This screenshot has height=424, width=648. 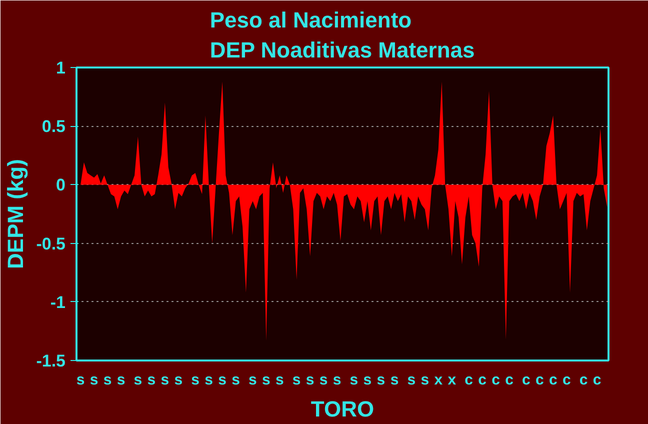 I want to click on y-axis-title: DEPM (kg), so click(x=15, y=214).